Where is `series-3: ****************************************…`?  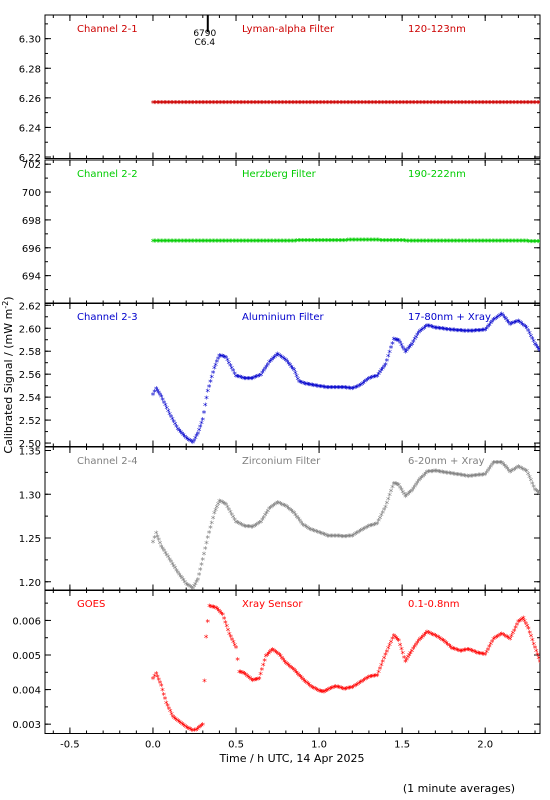 series-3: ****************************************… is located at coordinates (345, 380).